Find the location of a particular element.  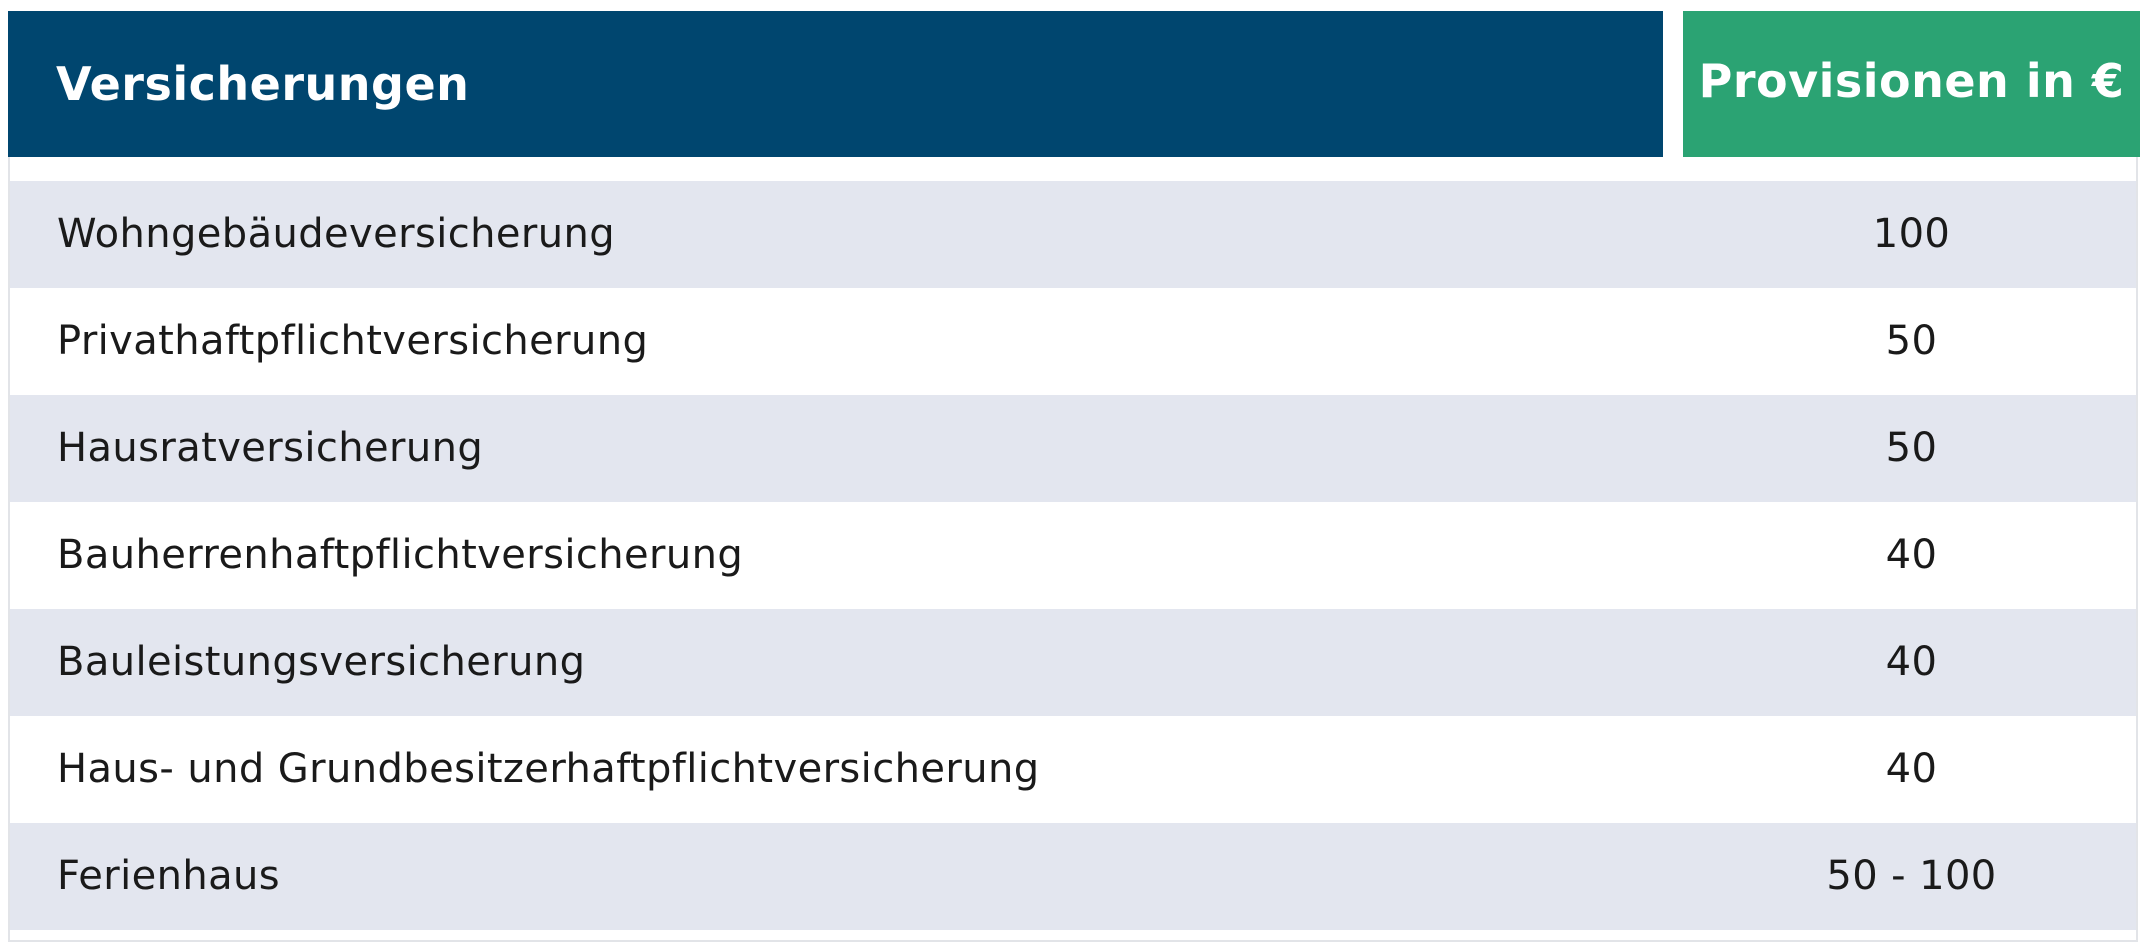

table-row: Privathaftpflichtversicherung 50 is located at coordinates (1073, 341).